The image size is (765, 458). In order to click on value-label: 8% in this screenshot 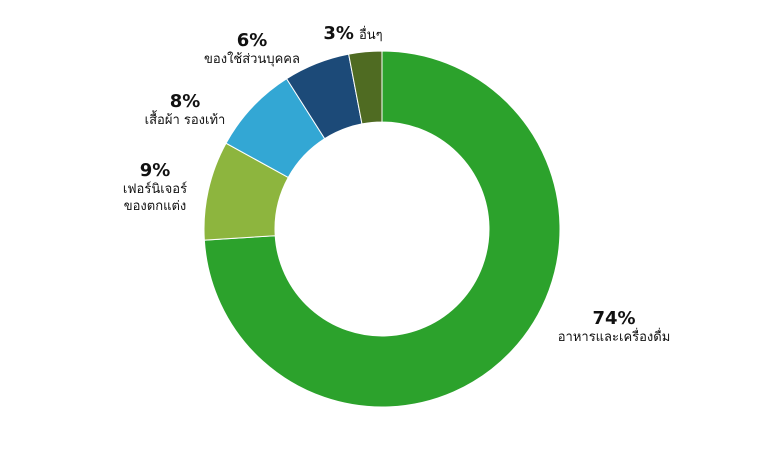, I will do `click(185, 101)`.